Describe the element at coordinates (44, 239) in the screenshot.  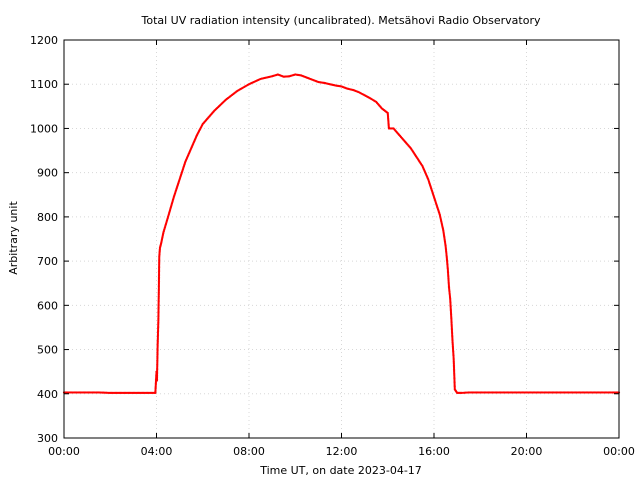
I see `y-tick-labels: 300 400 500 600 700 800 900 1000 1100 1200` at that location.